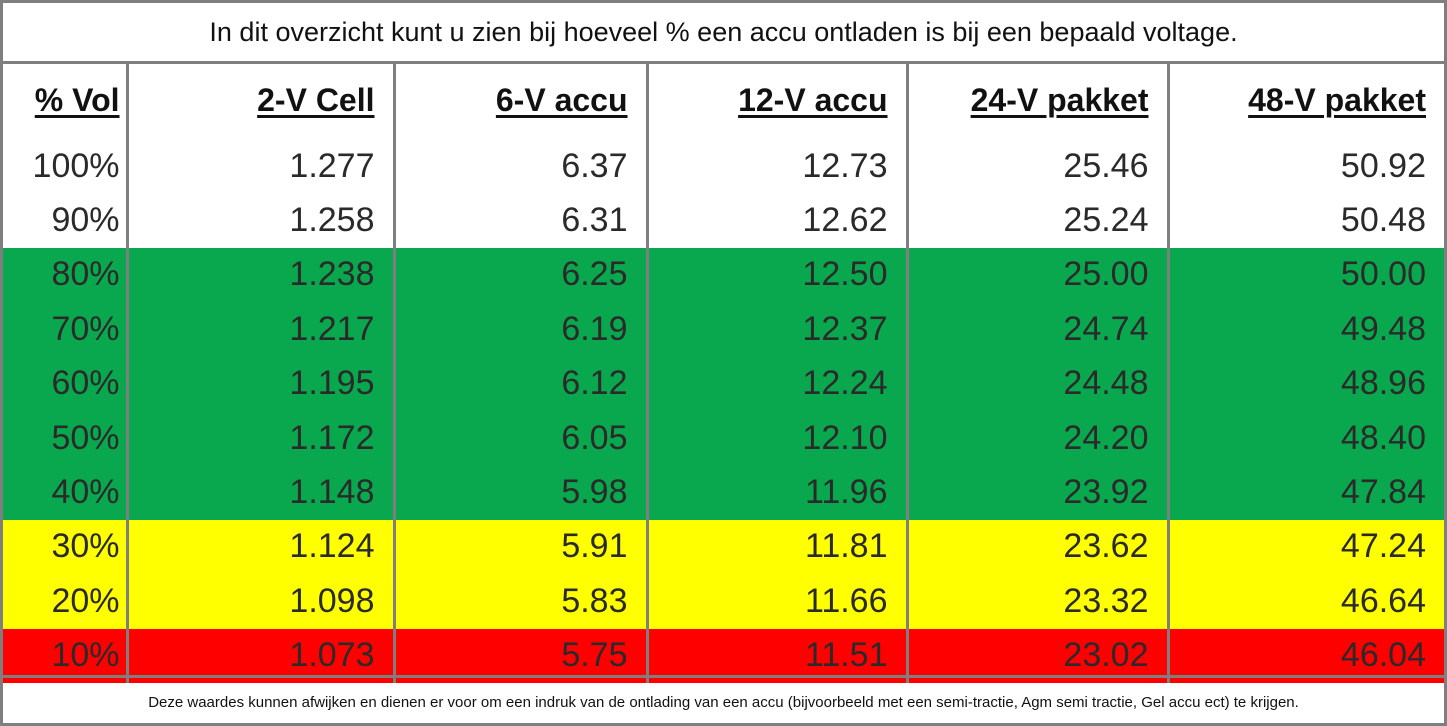 The width and height of the screenshot is (1447, 726). I want to click on table-cell: 47.24, so click(1305, 547).